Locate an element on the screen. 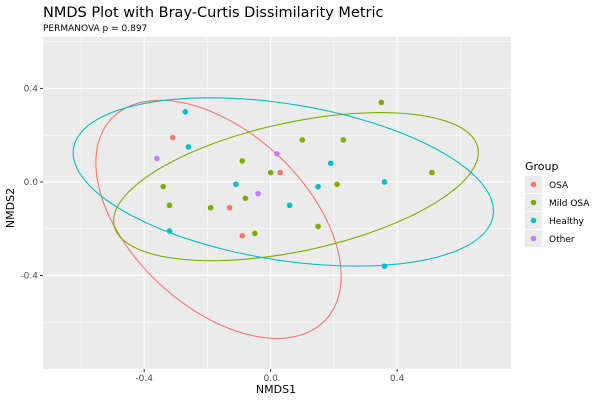 This screenshot has width=600, height=400. x-tick-label: 0.0 is located at coordinates (271, 379).